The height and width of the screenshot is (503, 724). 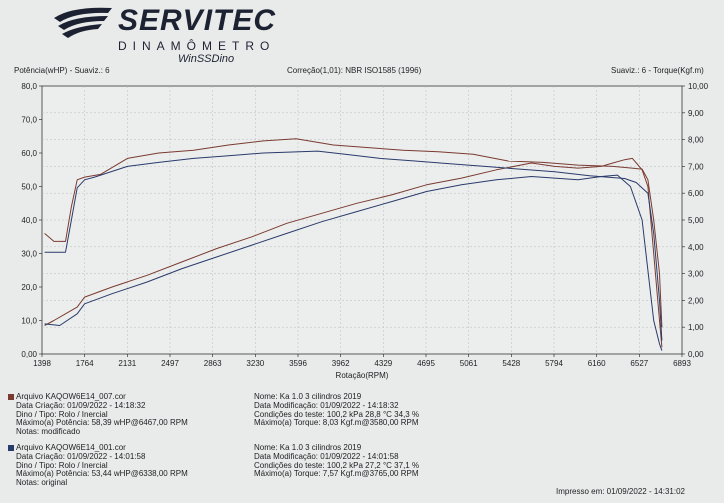 What do you see at coordinates (326, 456) in the screenshot?
I see `run2-data-modificacao: Data Modificação: 01/09/2022 - 14:01:58` at bounding box center [326, 456].